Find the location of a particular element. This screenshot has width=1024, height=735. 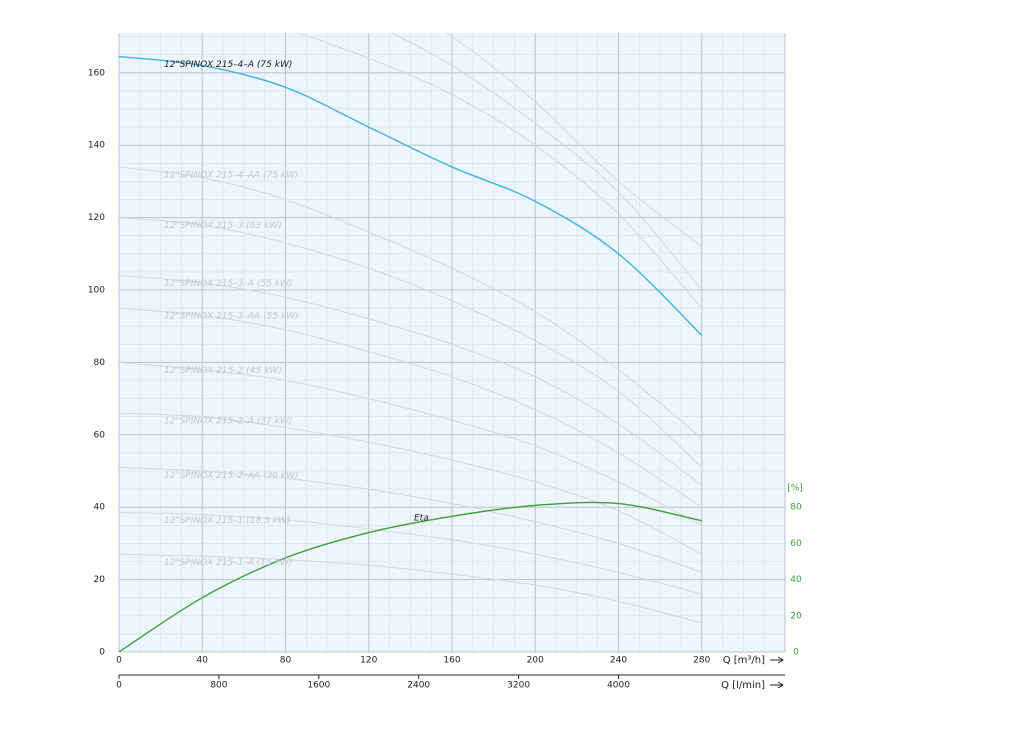

curve-label: Eta is located at coordinates (421, 519).